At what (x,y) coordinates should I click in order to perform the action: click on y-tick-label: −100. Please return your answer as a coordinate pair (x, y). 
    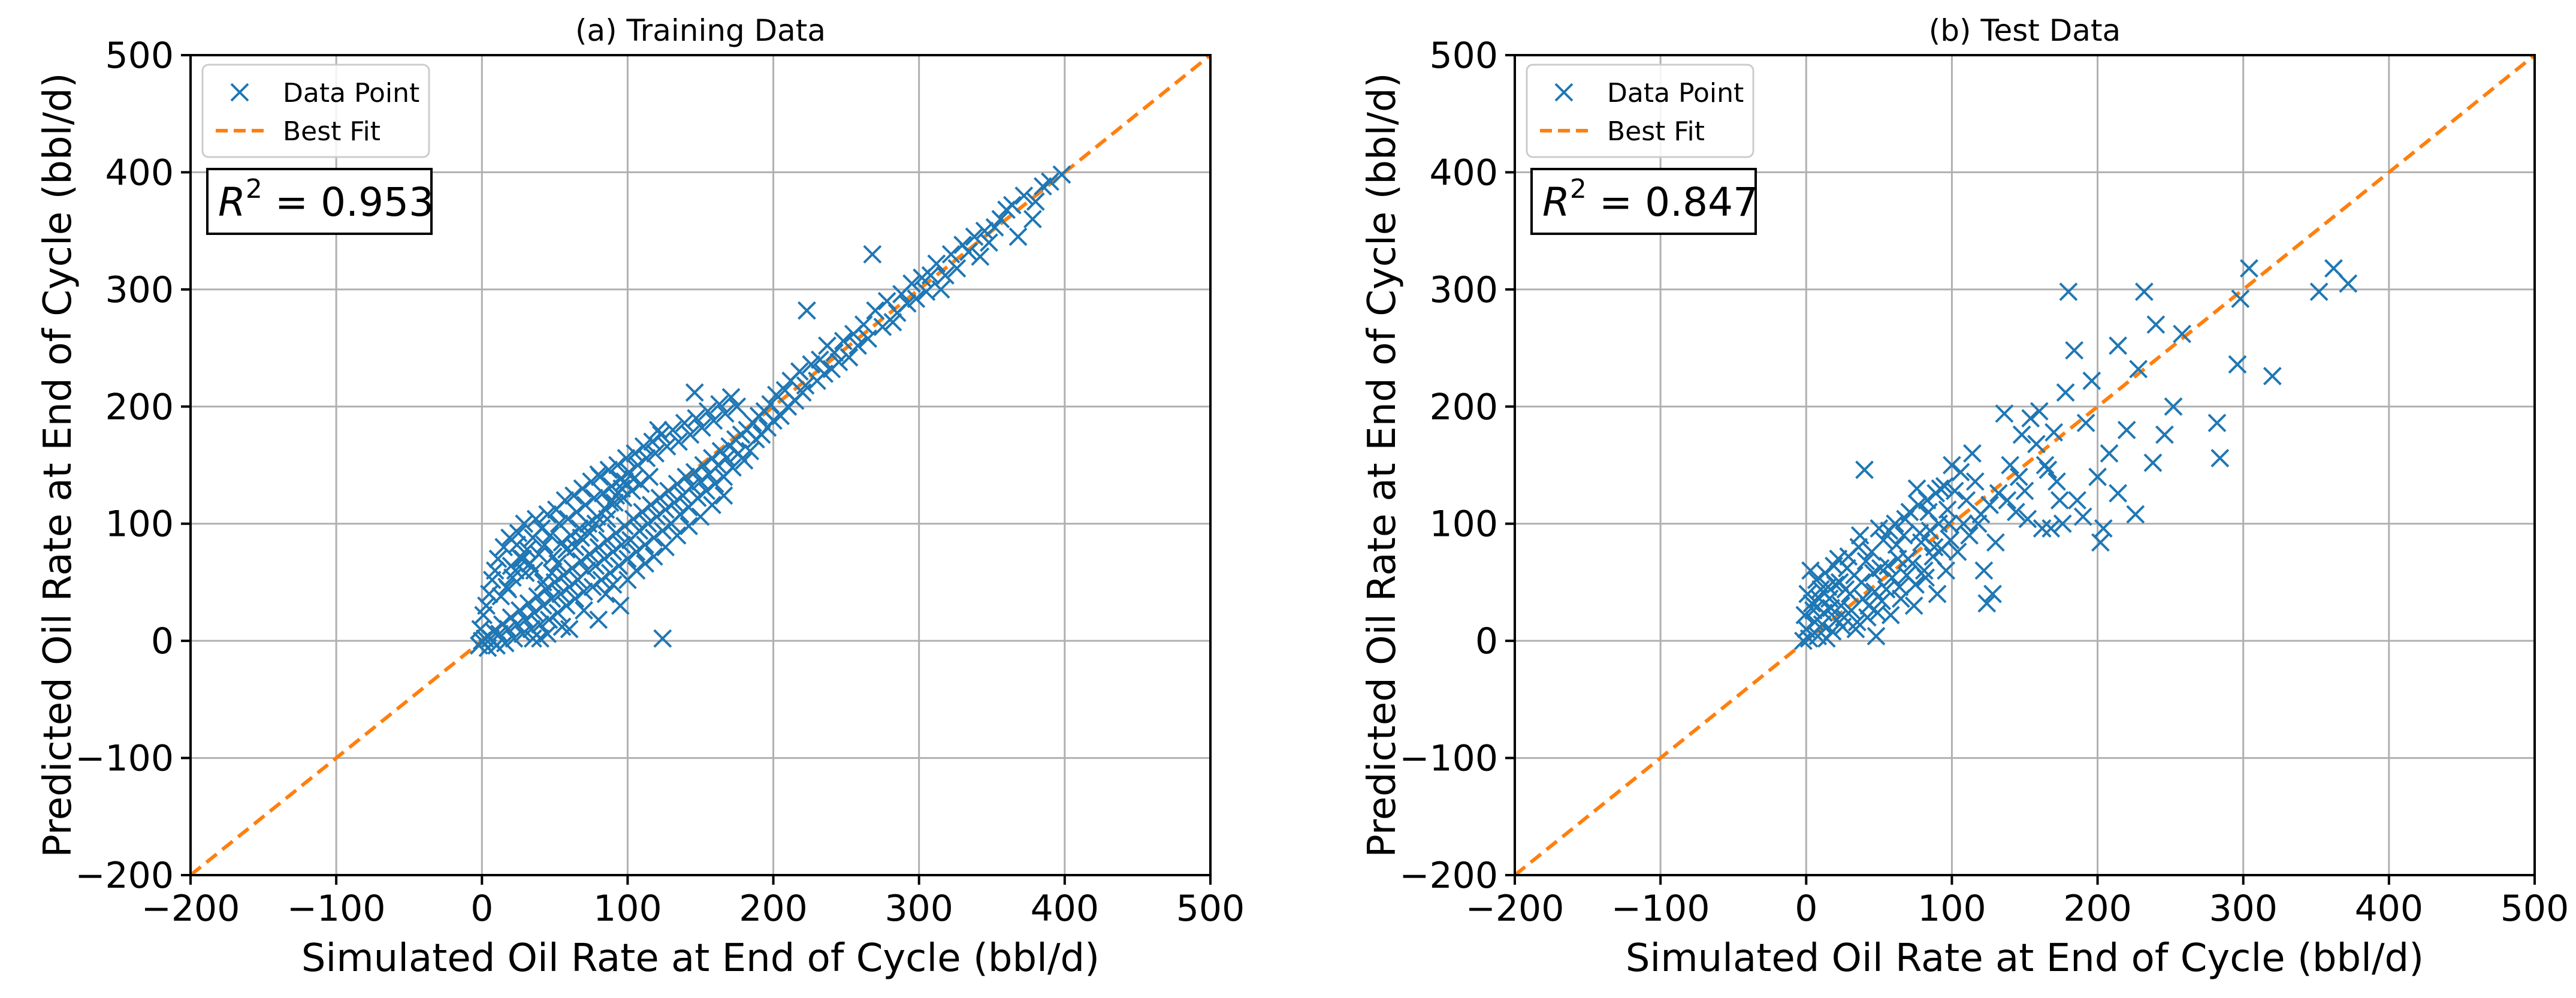
    Looking at the image, I should click on (1449, 759).